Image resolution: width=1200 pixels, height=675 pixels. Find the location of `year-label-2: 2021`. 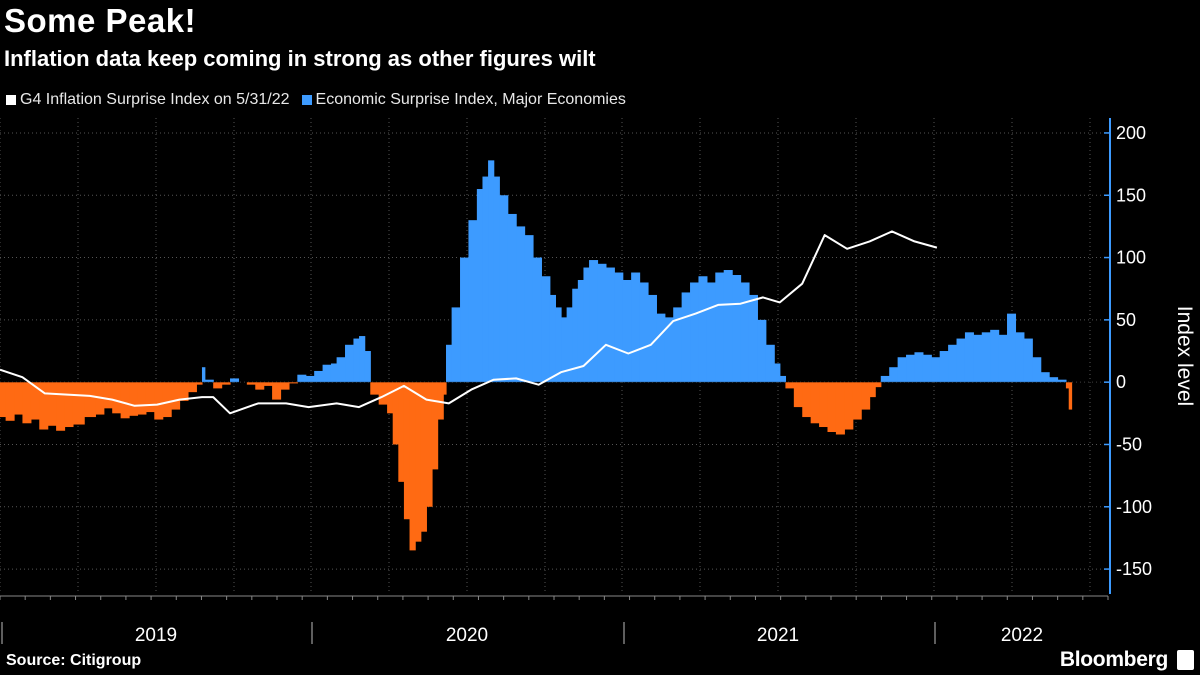

year-label-2: 2021 is located at coordinates (778, 635).